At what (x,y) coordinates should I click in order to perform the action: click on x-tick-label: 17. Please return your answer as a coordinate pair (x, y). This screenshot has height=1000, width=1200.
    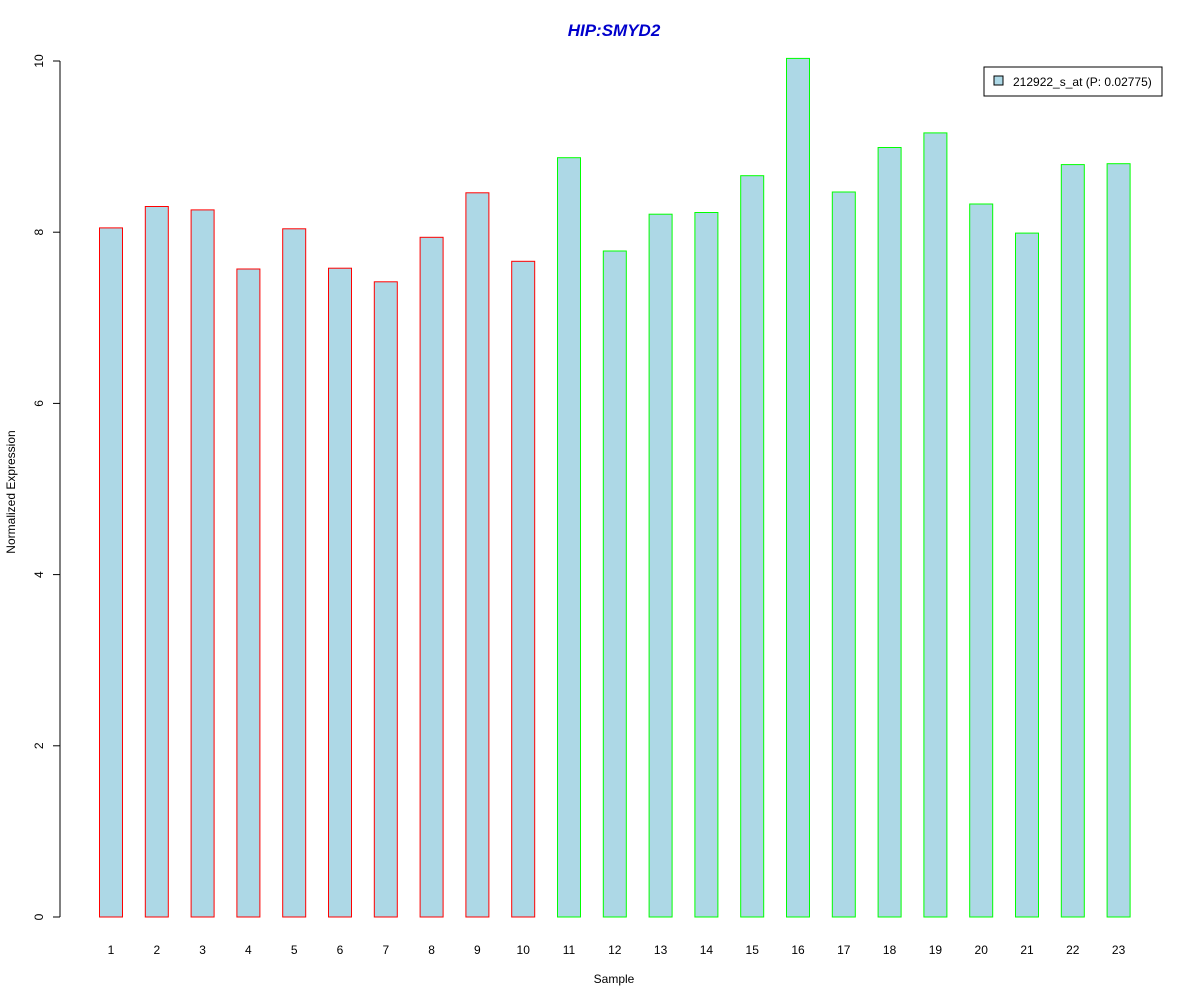
    Looking at the image, I should click on (844, 950).